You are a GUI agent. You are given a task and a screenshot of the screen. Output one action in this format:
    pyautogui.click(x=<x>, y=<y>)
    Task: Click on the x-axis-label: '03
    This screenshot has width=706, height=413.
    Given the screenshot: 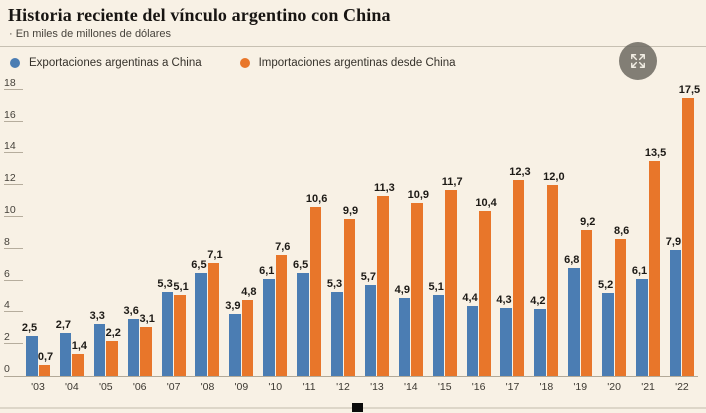 What is the action you would take?
    pyautogui.click(x=38, y=387)
    